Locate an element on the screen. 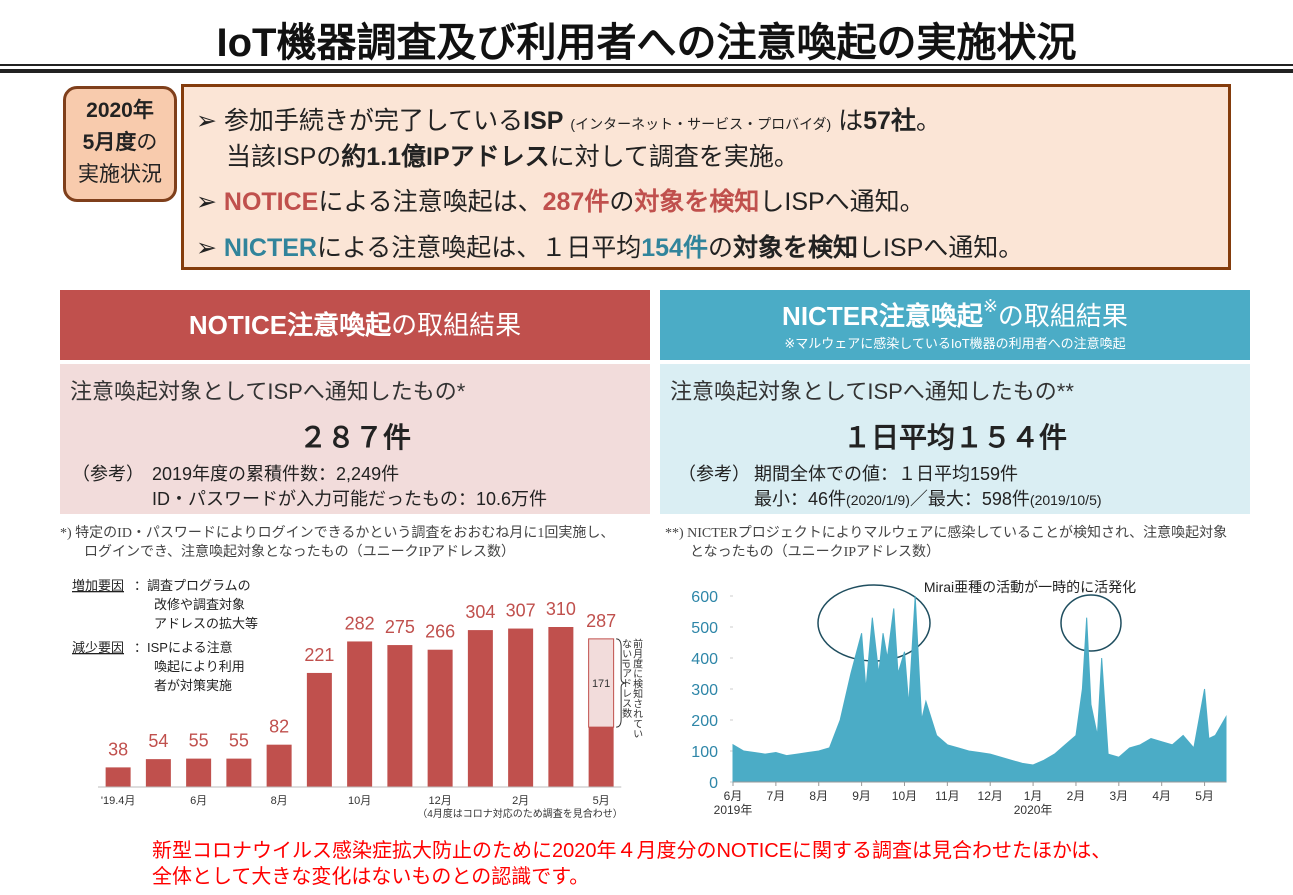 Image resolution: width=1293 pixels, height=895 pixels. footnote: となったもの（ユニークIPアドレス数） is located at coordinates (815, 552).